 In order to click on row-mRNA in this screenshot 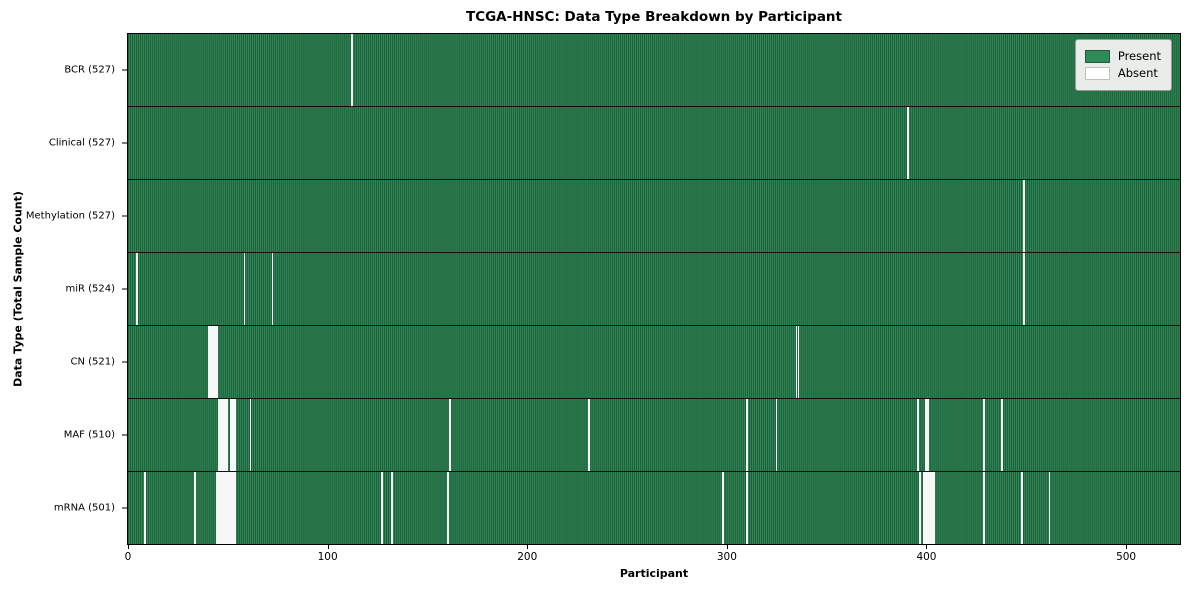, I will do `click(654, 507)`.